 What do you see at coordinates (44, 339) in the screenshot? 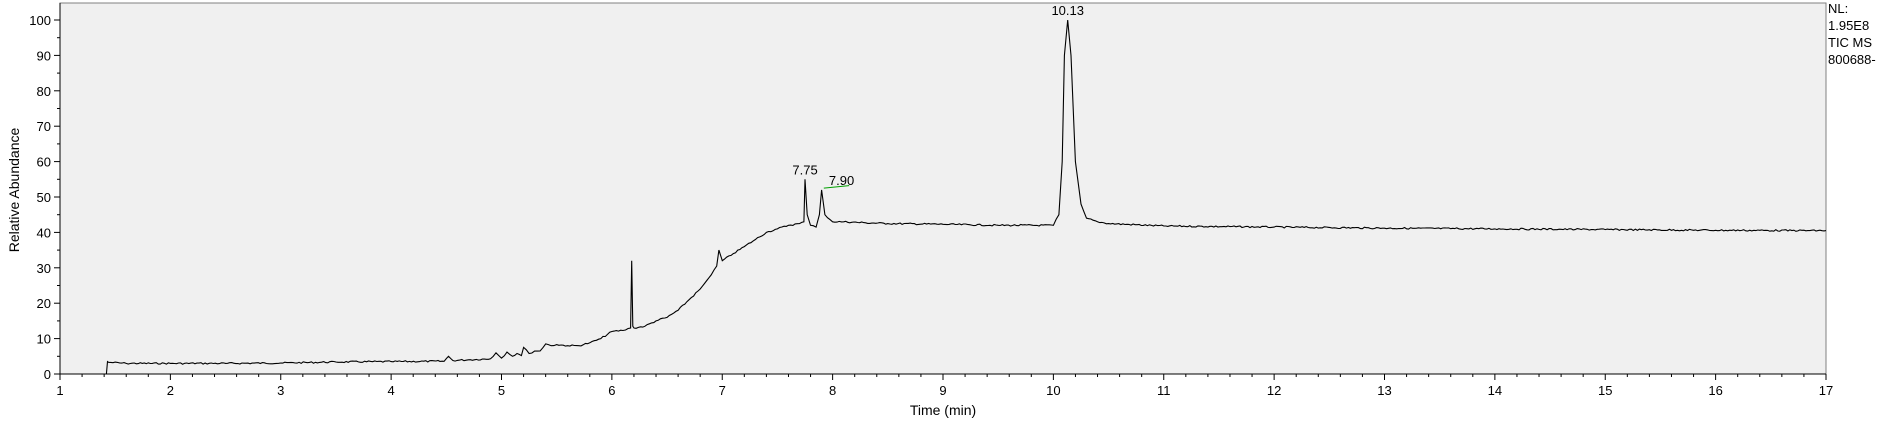
I see `y-tick-label: 10` at bounding box center [44, 339].